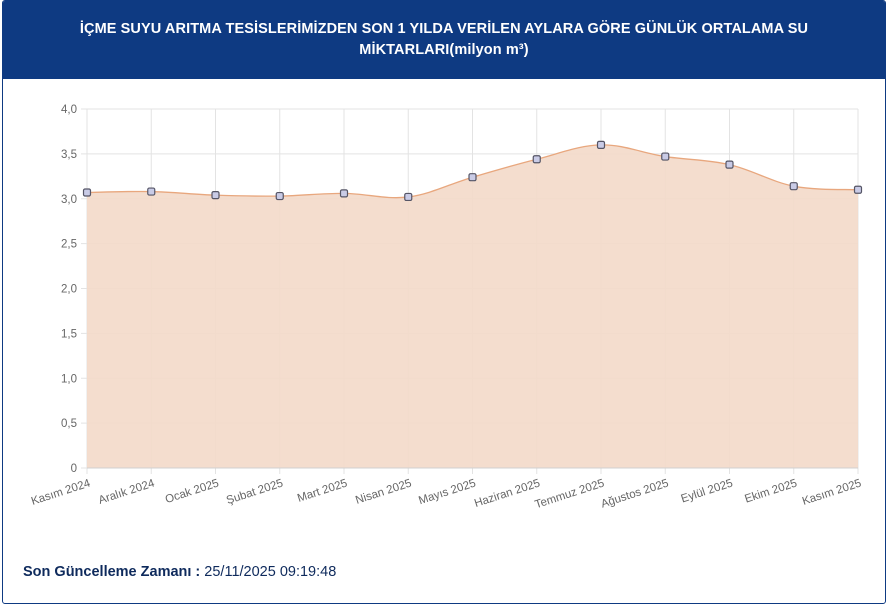 This screenshot has height=608, width=890. I want to click on x-tick-label: Kasım 2024, so click(61, 492).